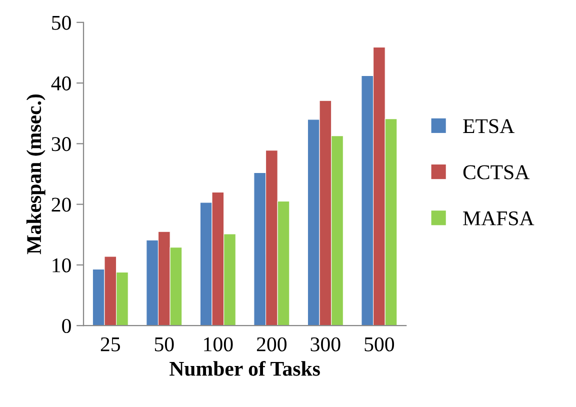  What do you see at coordinates (61, 23) in the screenshot?
I see `y-tick-label: 50` at bounding box center [61, 23].